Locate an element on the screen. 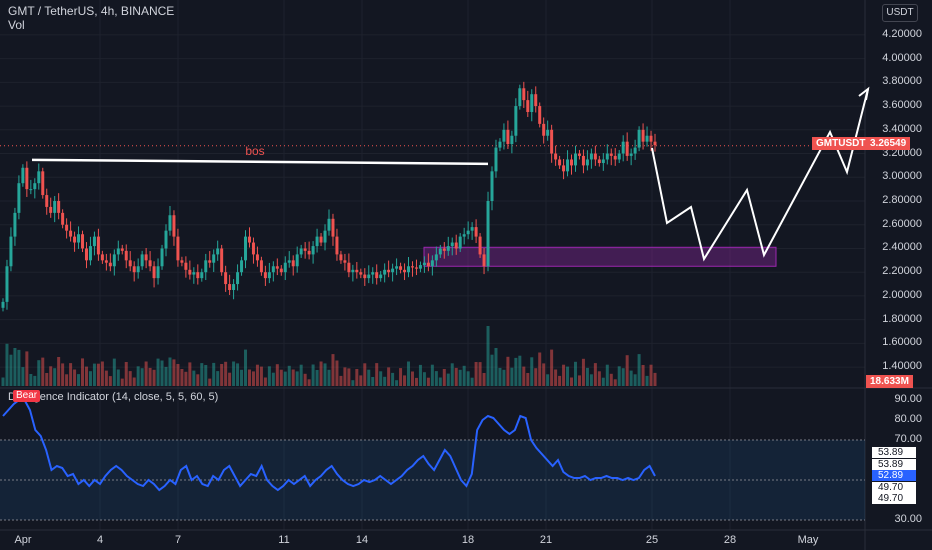  time-tick: May is located at coordinates (808, 540).